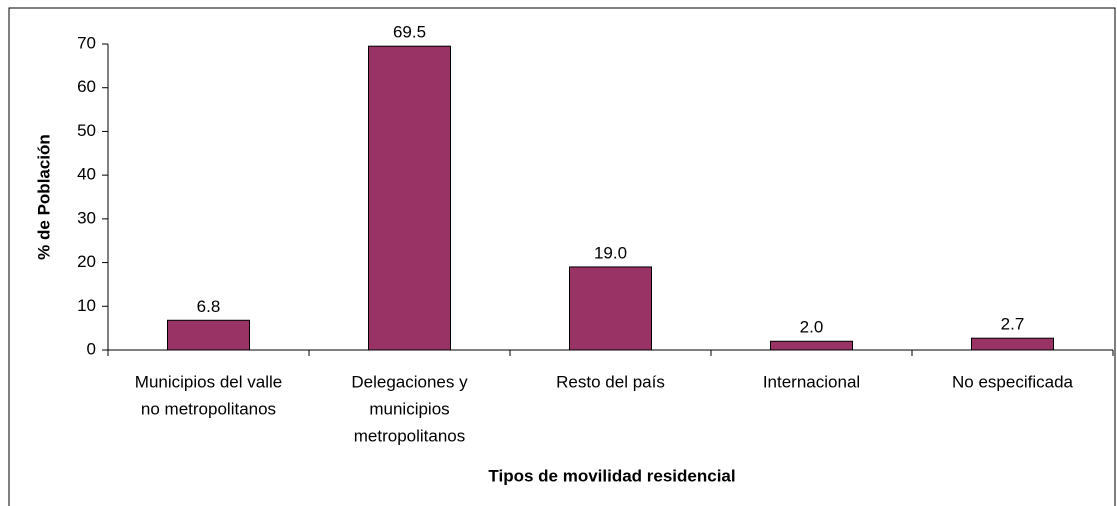 The image size is (1117, 506). Describe the element at coordinates (86, 261) in the screenshot. I see `y-tick-label: 20` at that location.